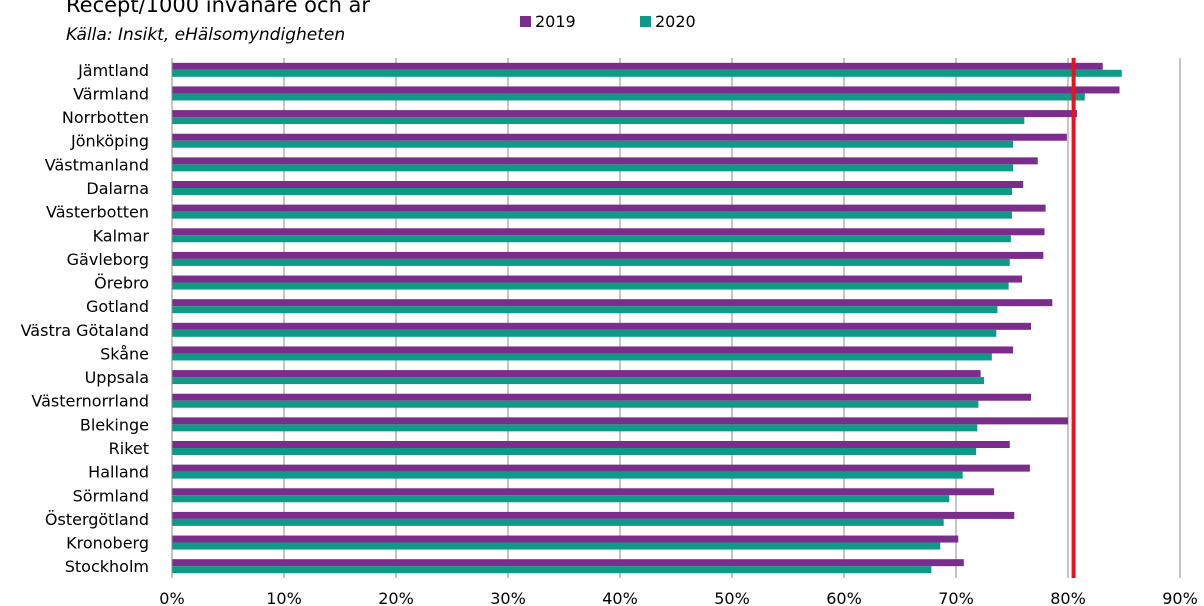  I want to click on y-tick-label: Halland, so click(118, 472).